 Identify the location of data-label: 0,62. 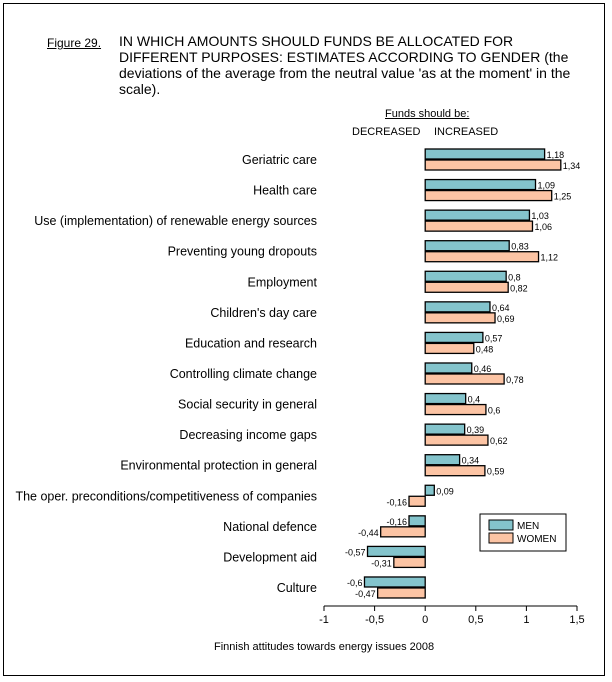
(499, 441).